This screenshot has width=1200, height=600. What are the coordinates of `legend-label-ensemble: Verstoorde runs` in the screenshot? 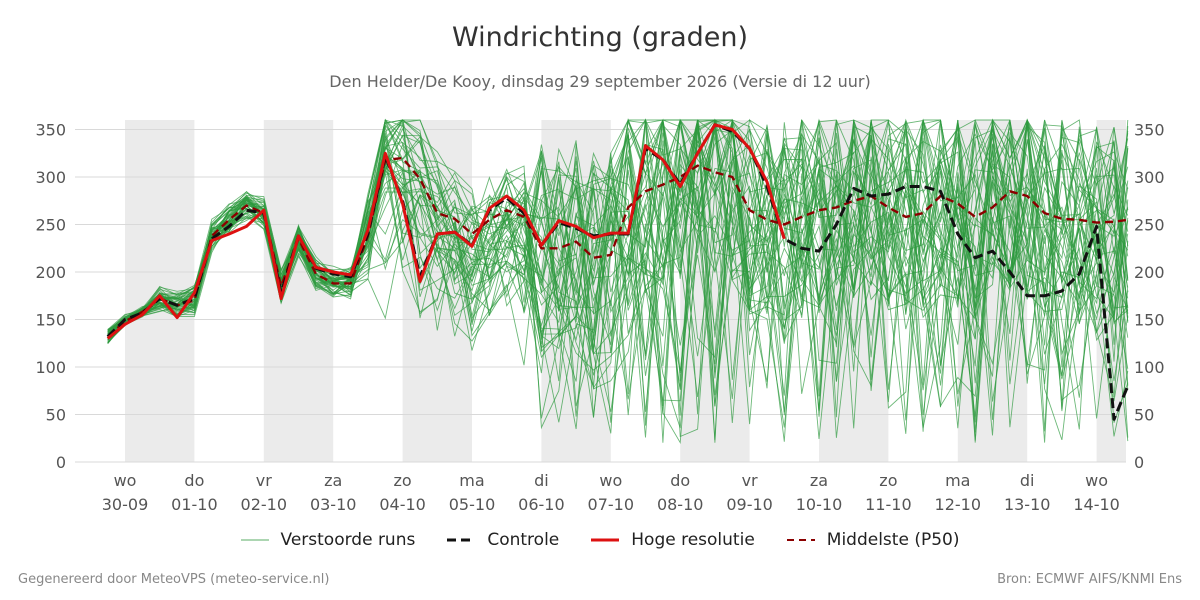 It's located at (348, 540).